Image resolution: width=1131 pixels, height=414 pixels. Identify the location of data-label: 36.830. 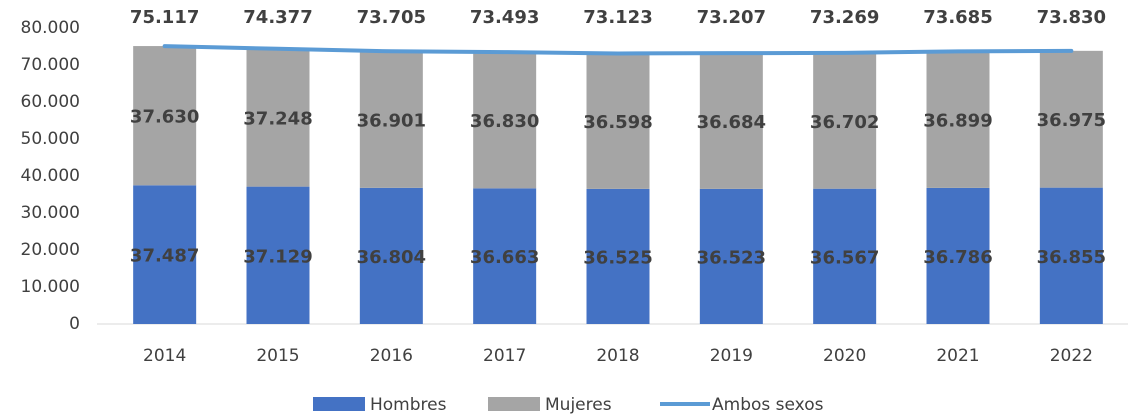
(504, 121).